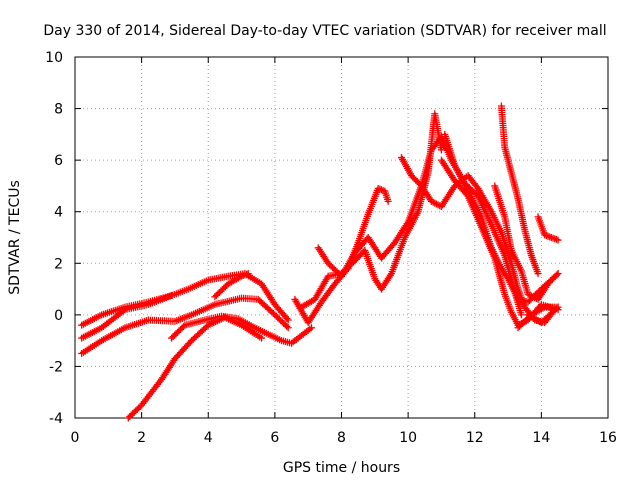  I want to click on x-tick-label: 16, so click(608, 438).